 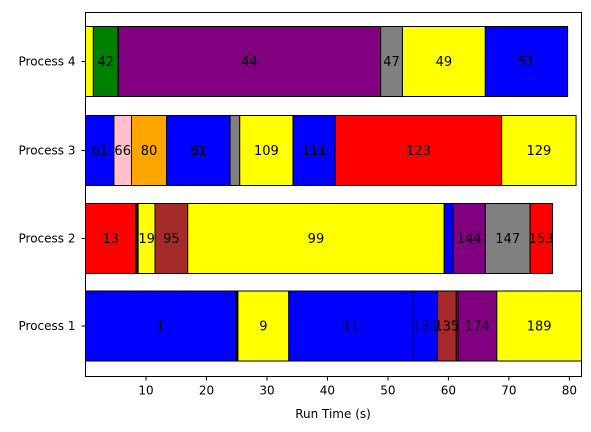 I want to click on process-3-segment-label-3: 81, so click(x=198, y=151).